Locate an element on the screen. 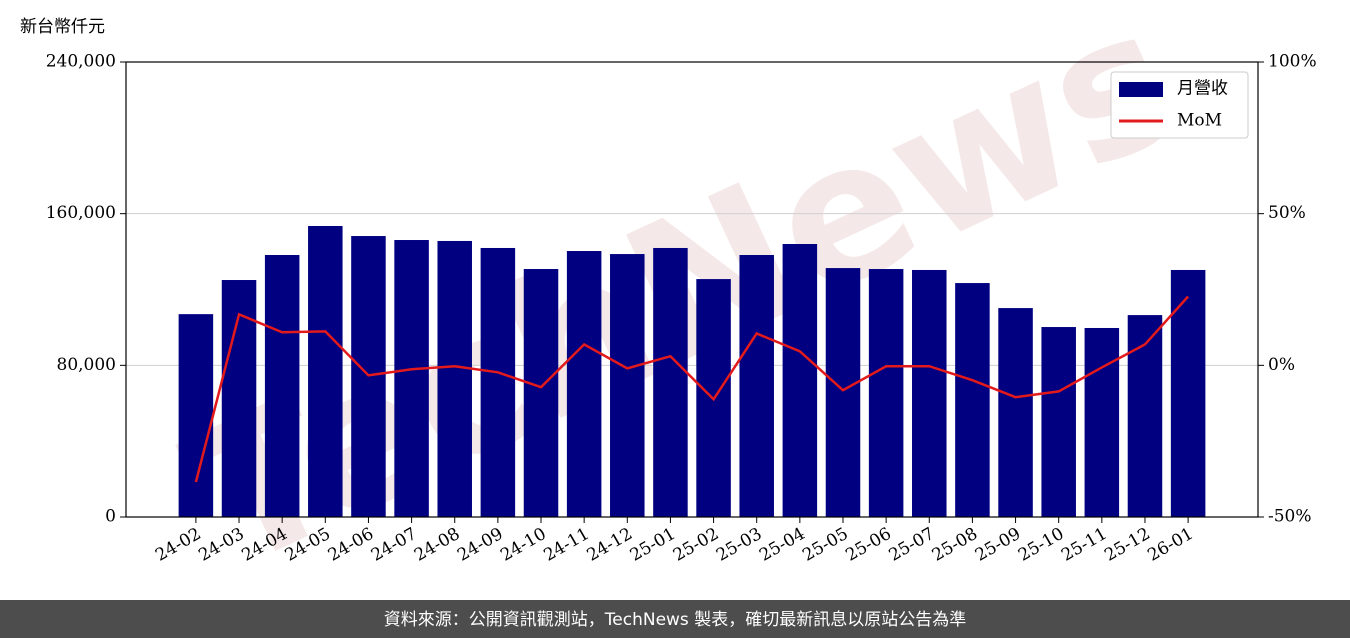 The image size is (1350, 638). x-tick-label: 25-12 is located at coordinates (1127, 545).